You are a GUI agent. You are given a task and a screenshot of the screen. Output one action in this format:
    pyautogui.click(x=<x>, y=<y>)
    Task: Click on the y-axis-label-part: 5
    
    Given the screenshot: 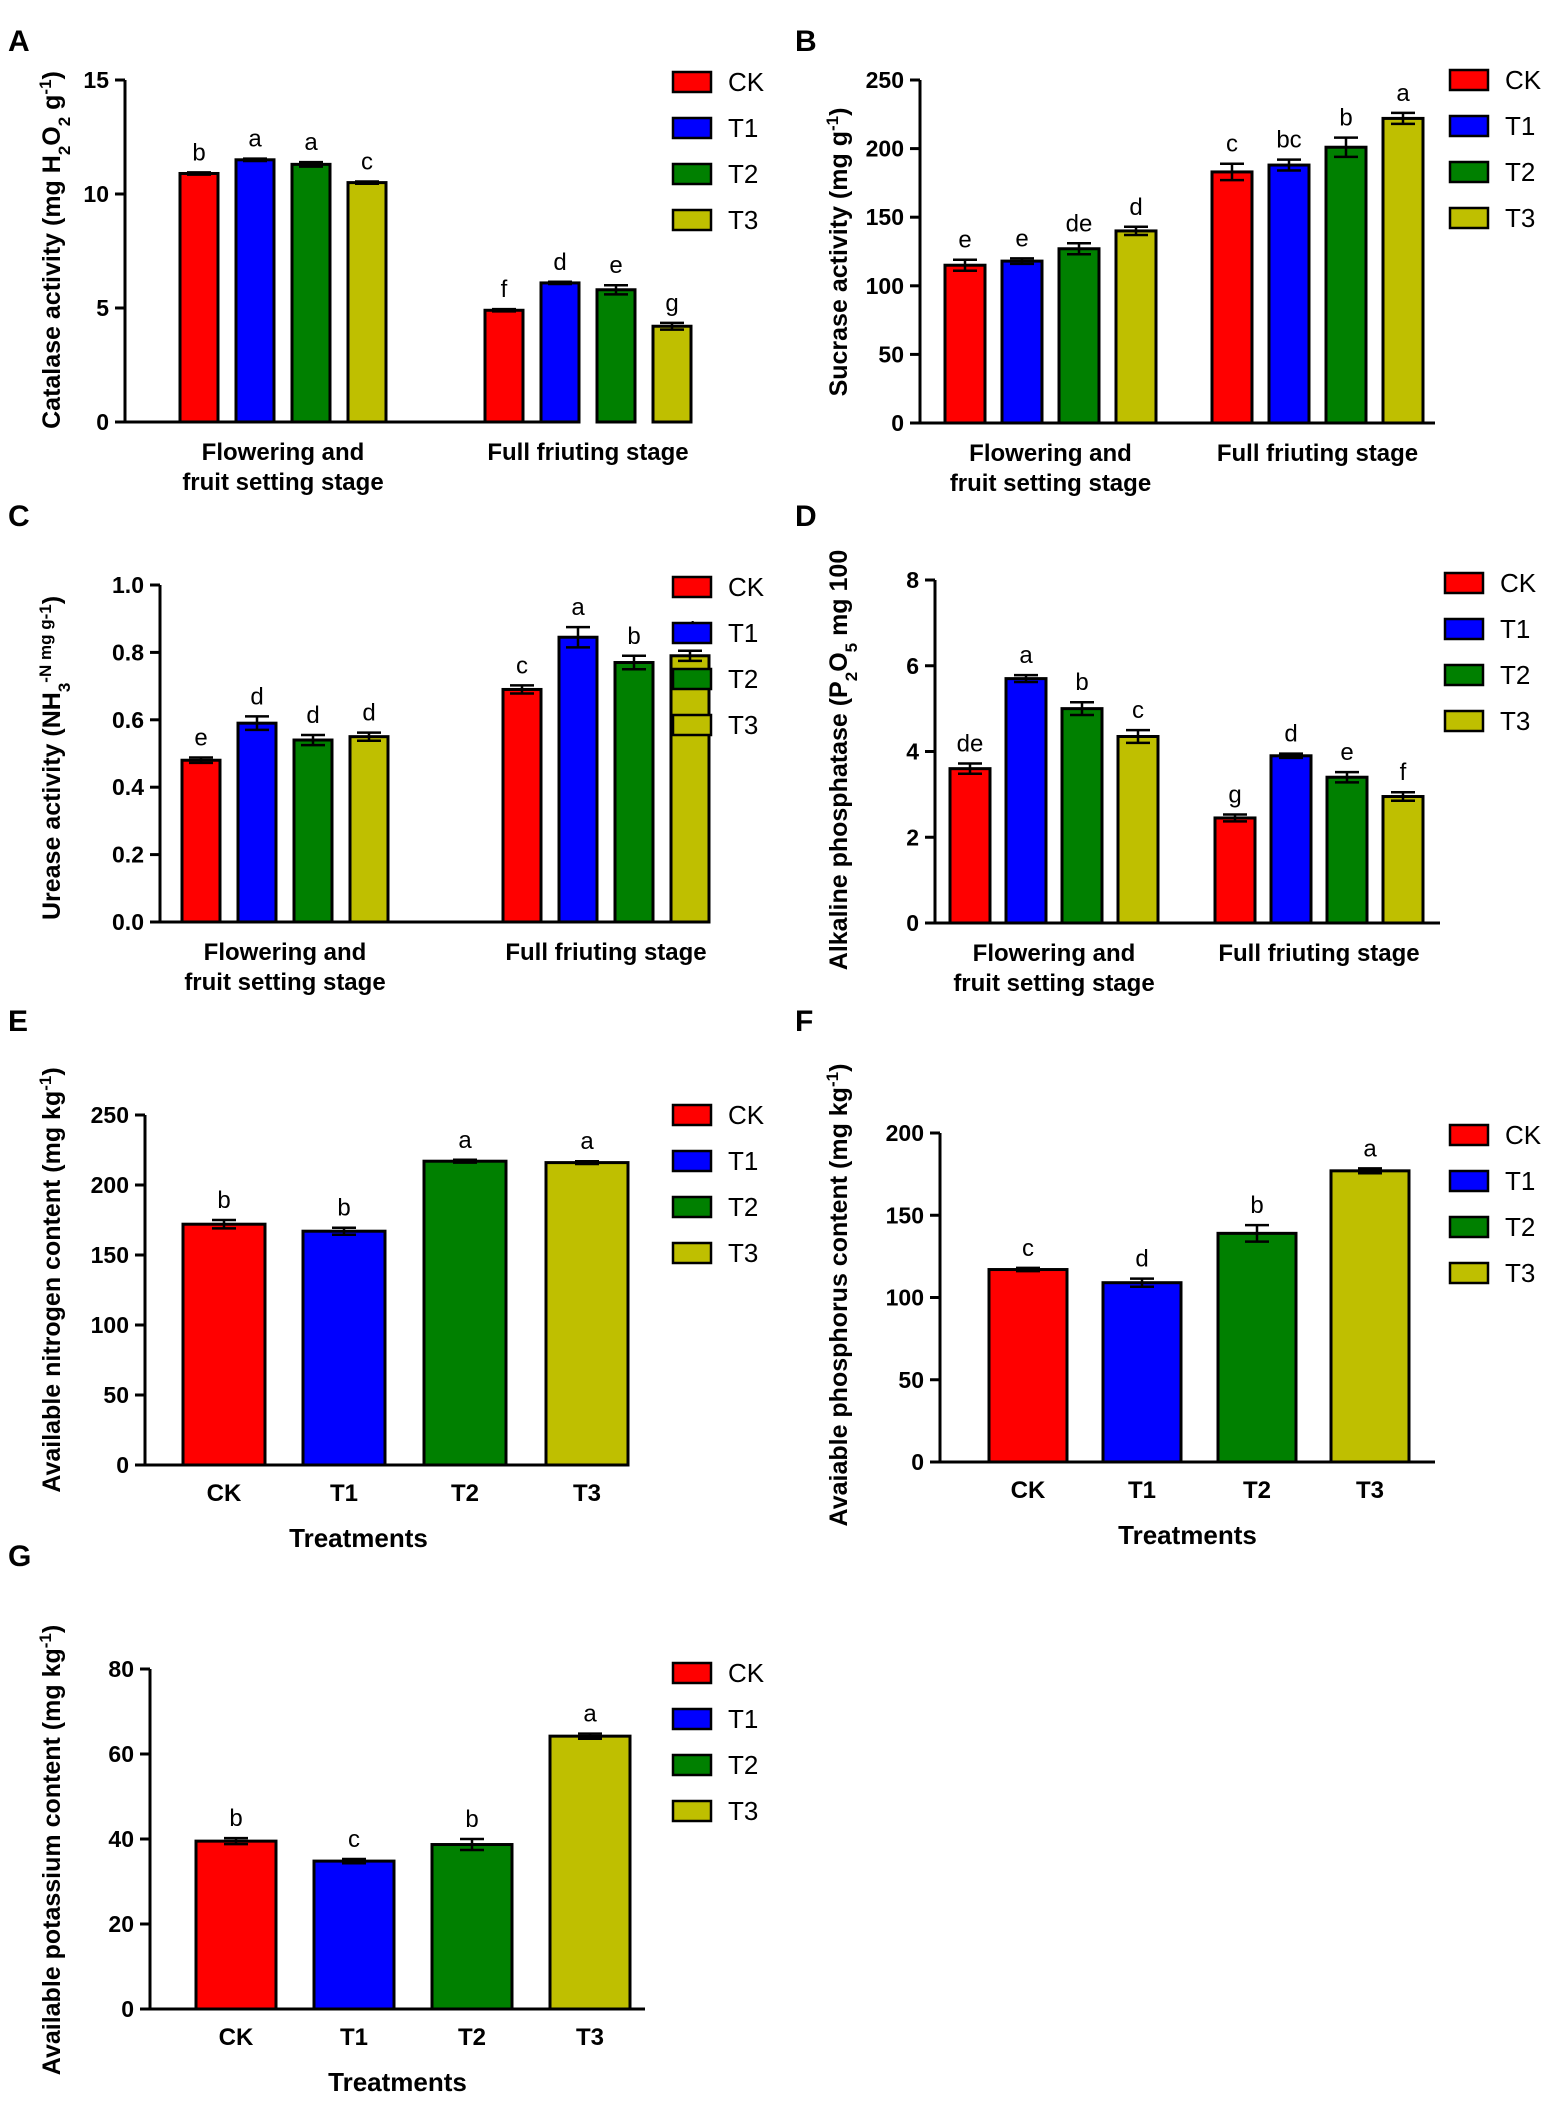 What is the action you would take?
    pyautogui.click(x=851, y=647)
    